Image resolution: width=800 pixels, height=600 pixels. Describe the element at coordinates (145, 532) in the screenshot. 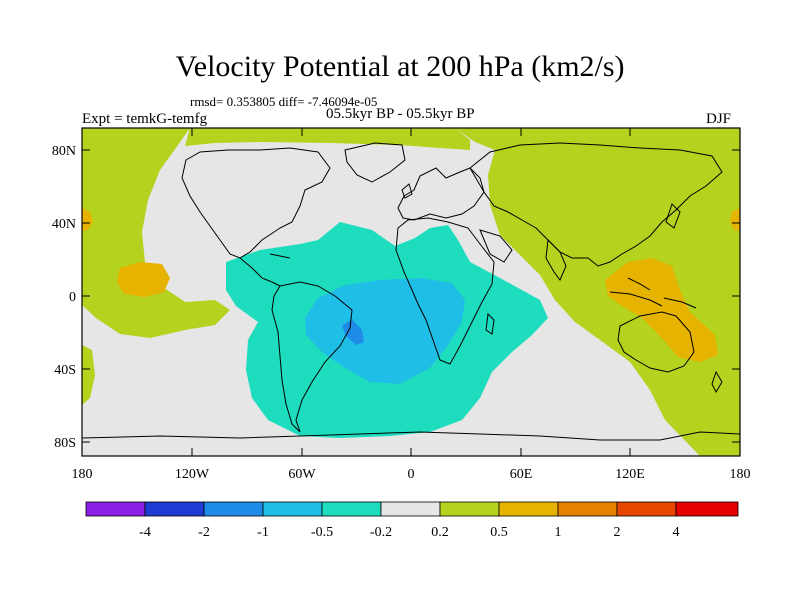

I see `colorbar-label-0: -4` at that location.